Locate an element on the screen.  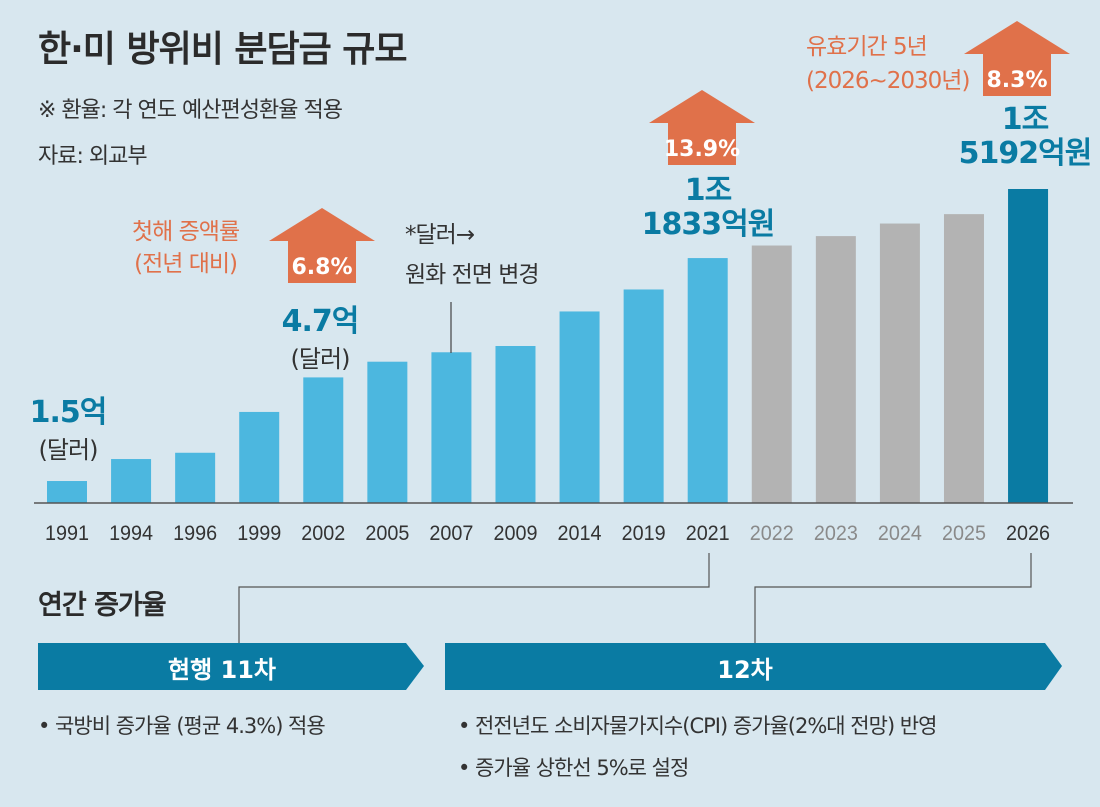
x-tick-2005: 2005 is located at coordinates (387, 533).